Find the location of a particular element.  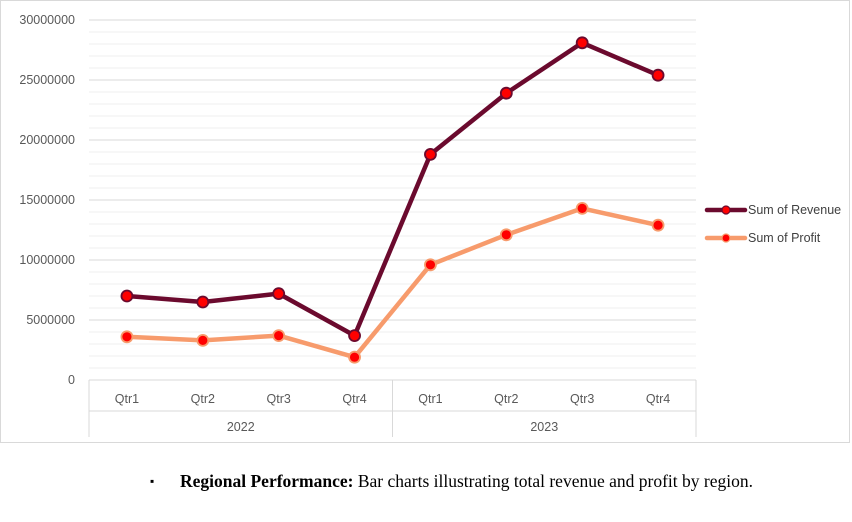

y-tick-label: 30000000 is located at coordinates (47, 20).